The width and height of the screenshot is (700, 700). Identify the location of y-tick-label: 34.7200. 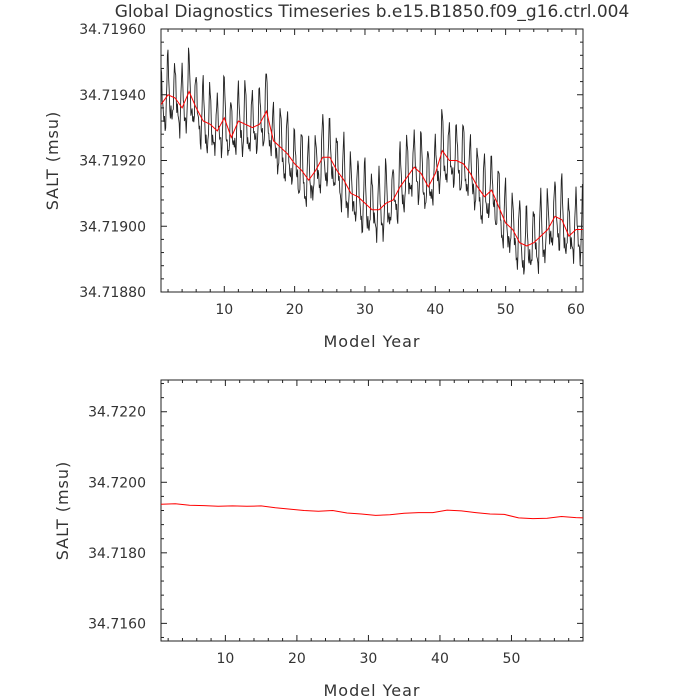
(117, 483).